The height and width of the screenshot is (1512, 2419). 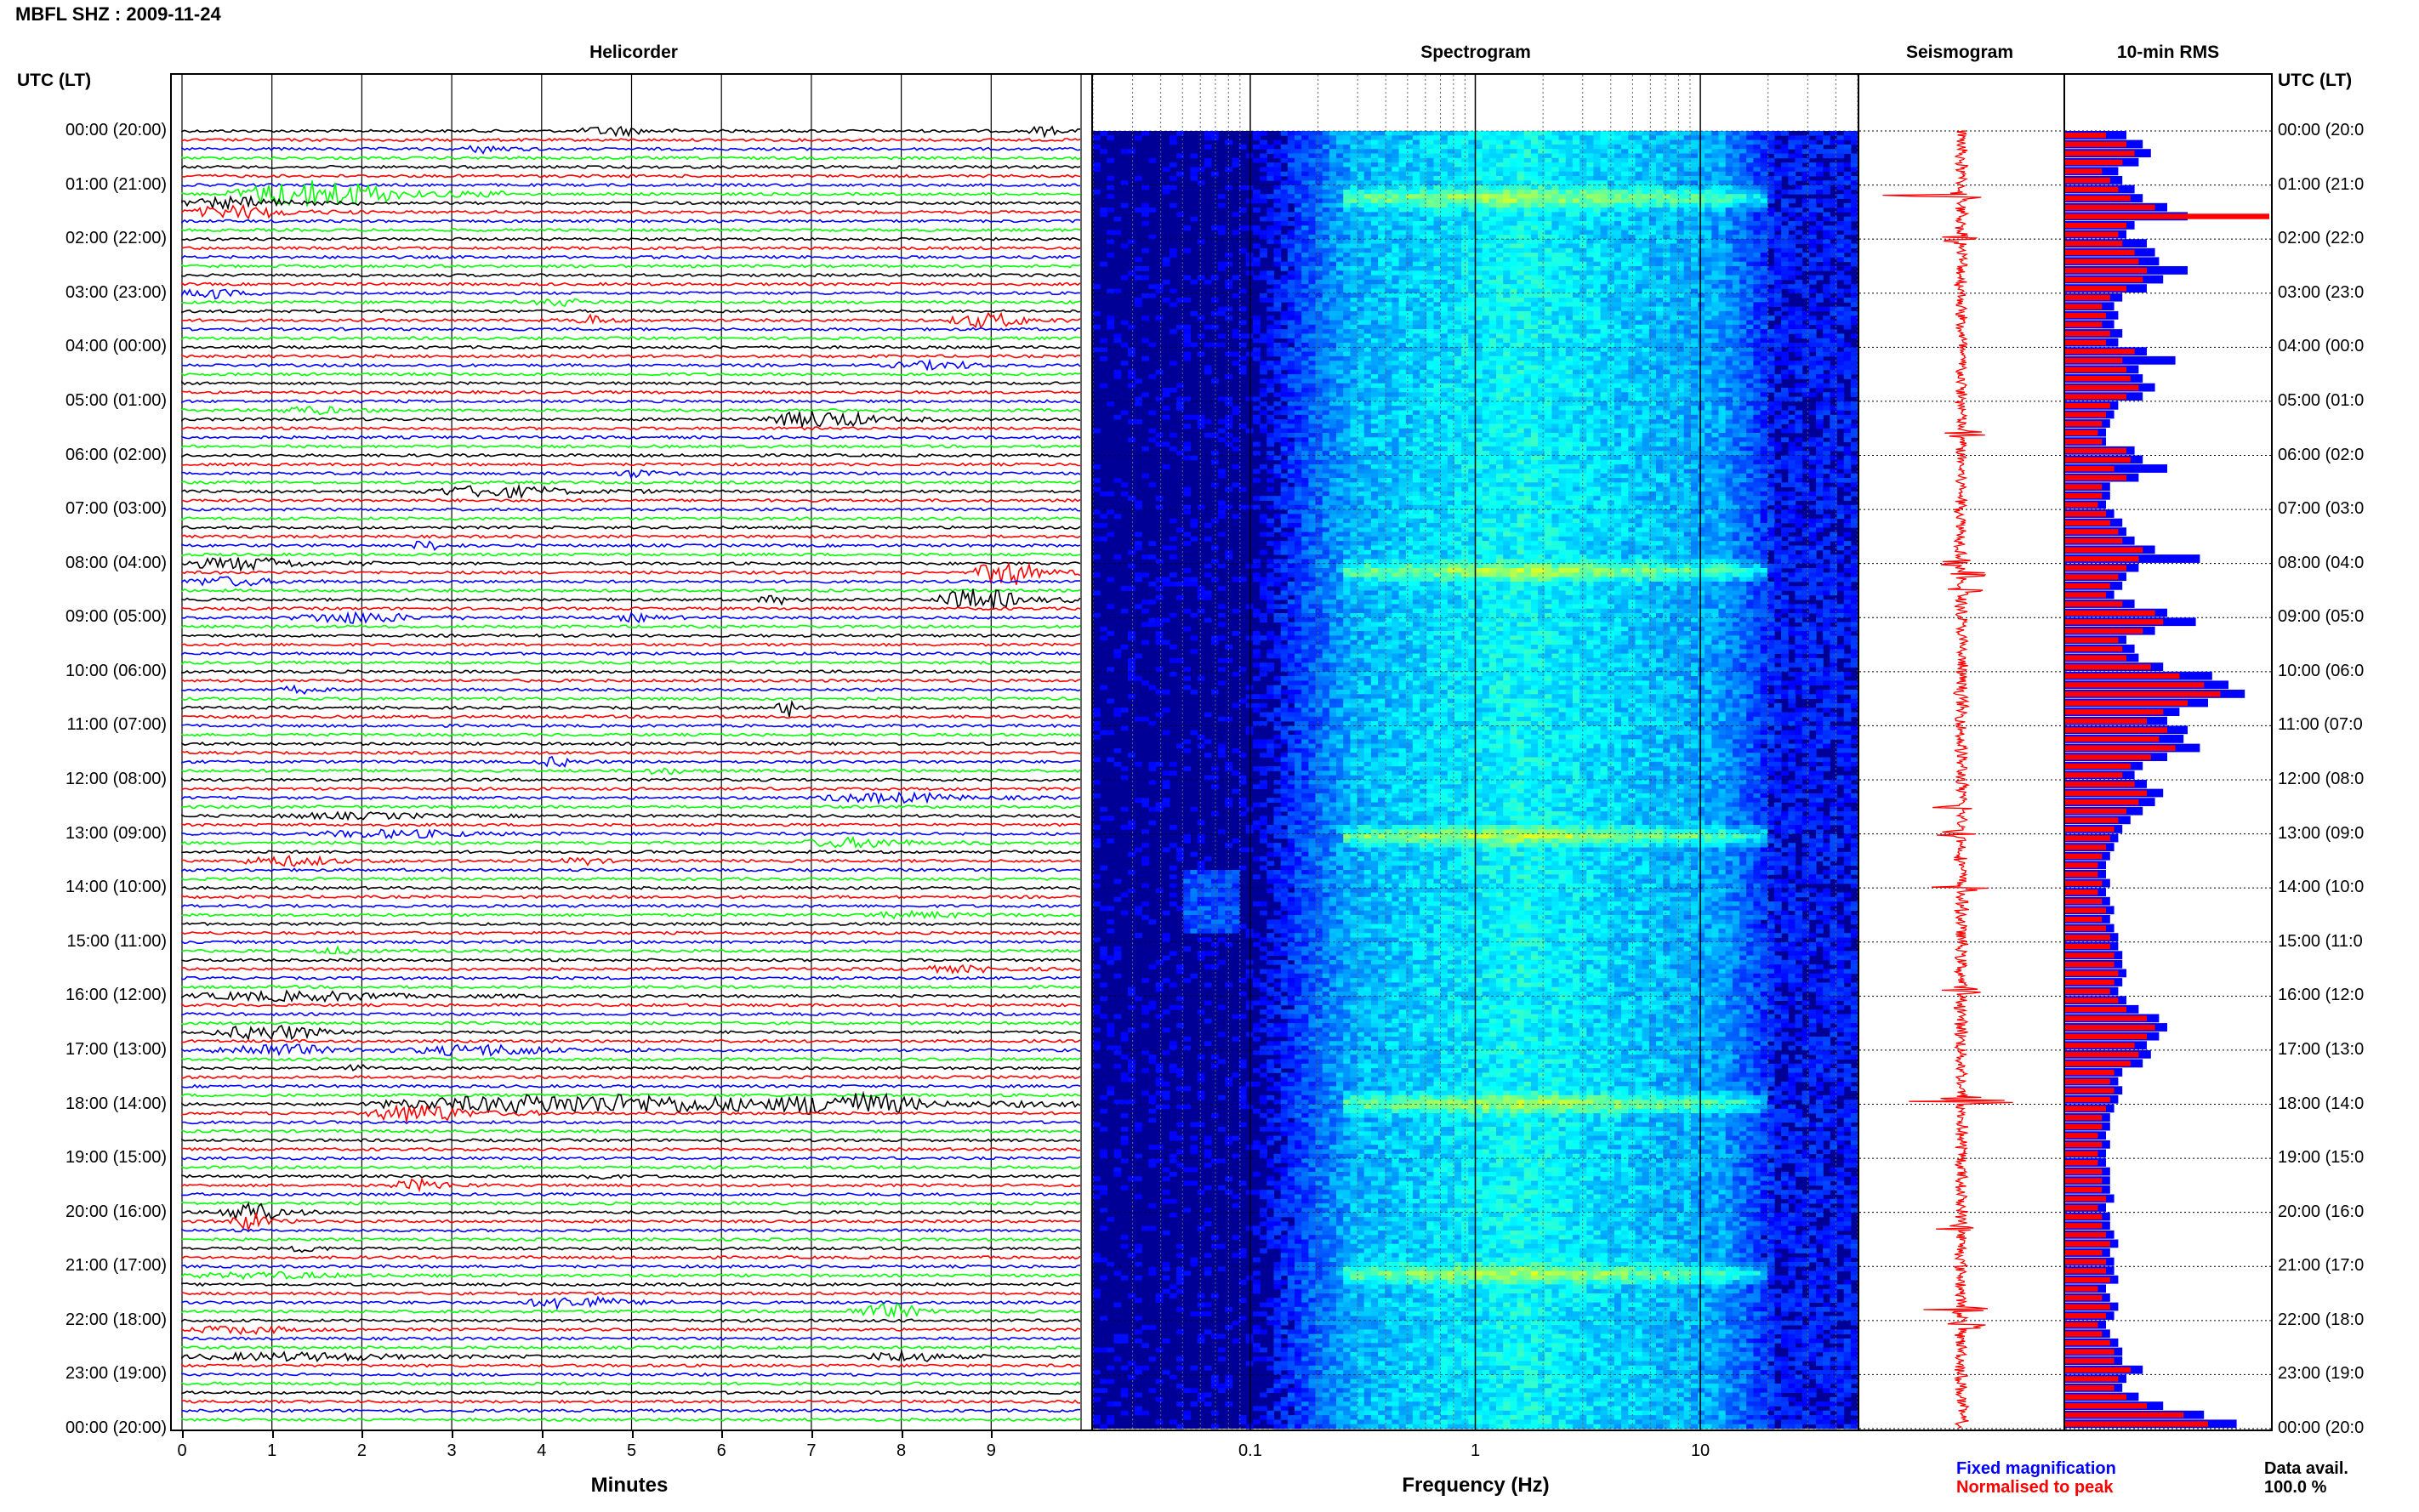 What do you see at coordinates (83, 1266) in the screenshot?
I see `hour-label: 21:00 (17:00)` at bounding box center [83, 1266].